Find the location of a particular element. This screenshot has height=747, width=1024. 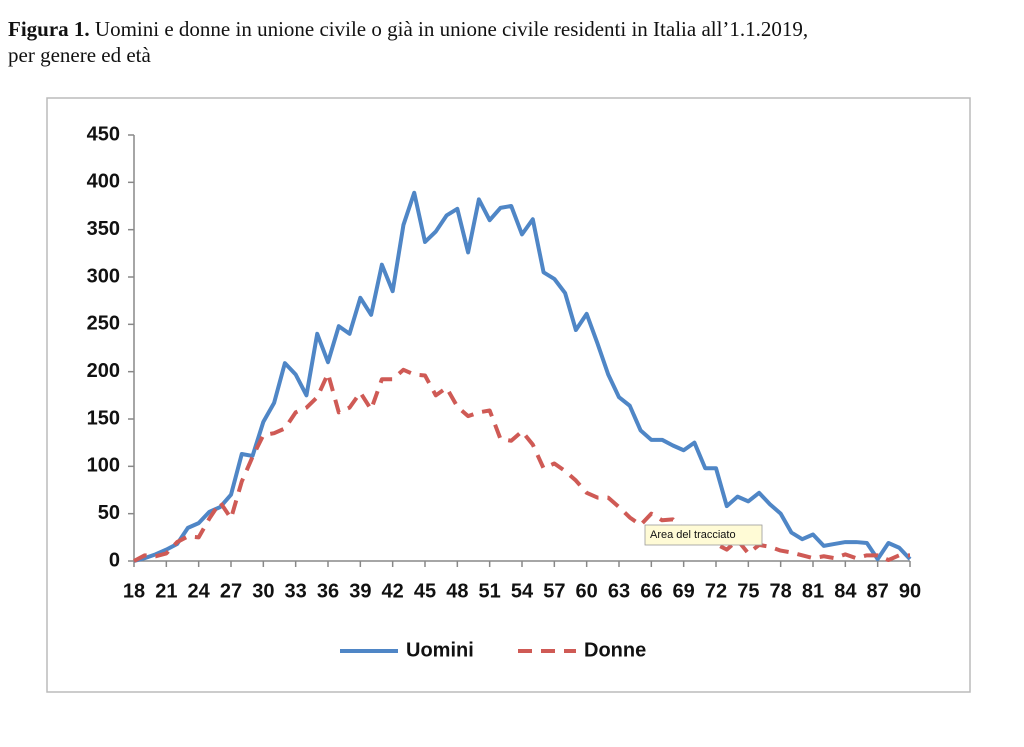

x-tick-label: 75 is located at coordinates (748, 591).